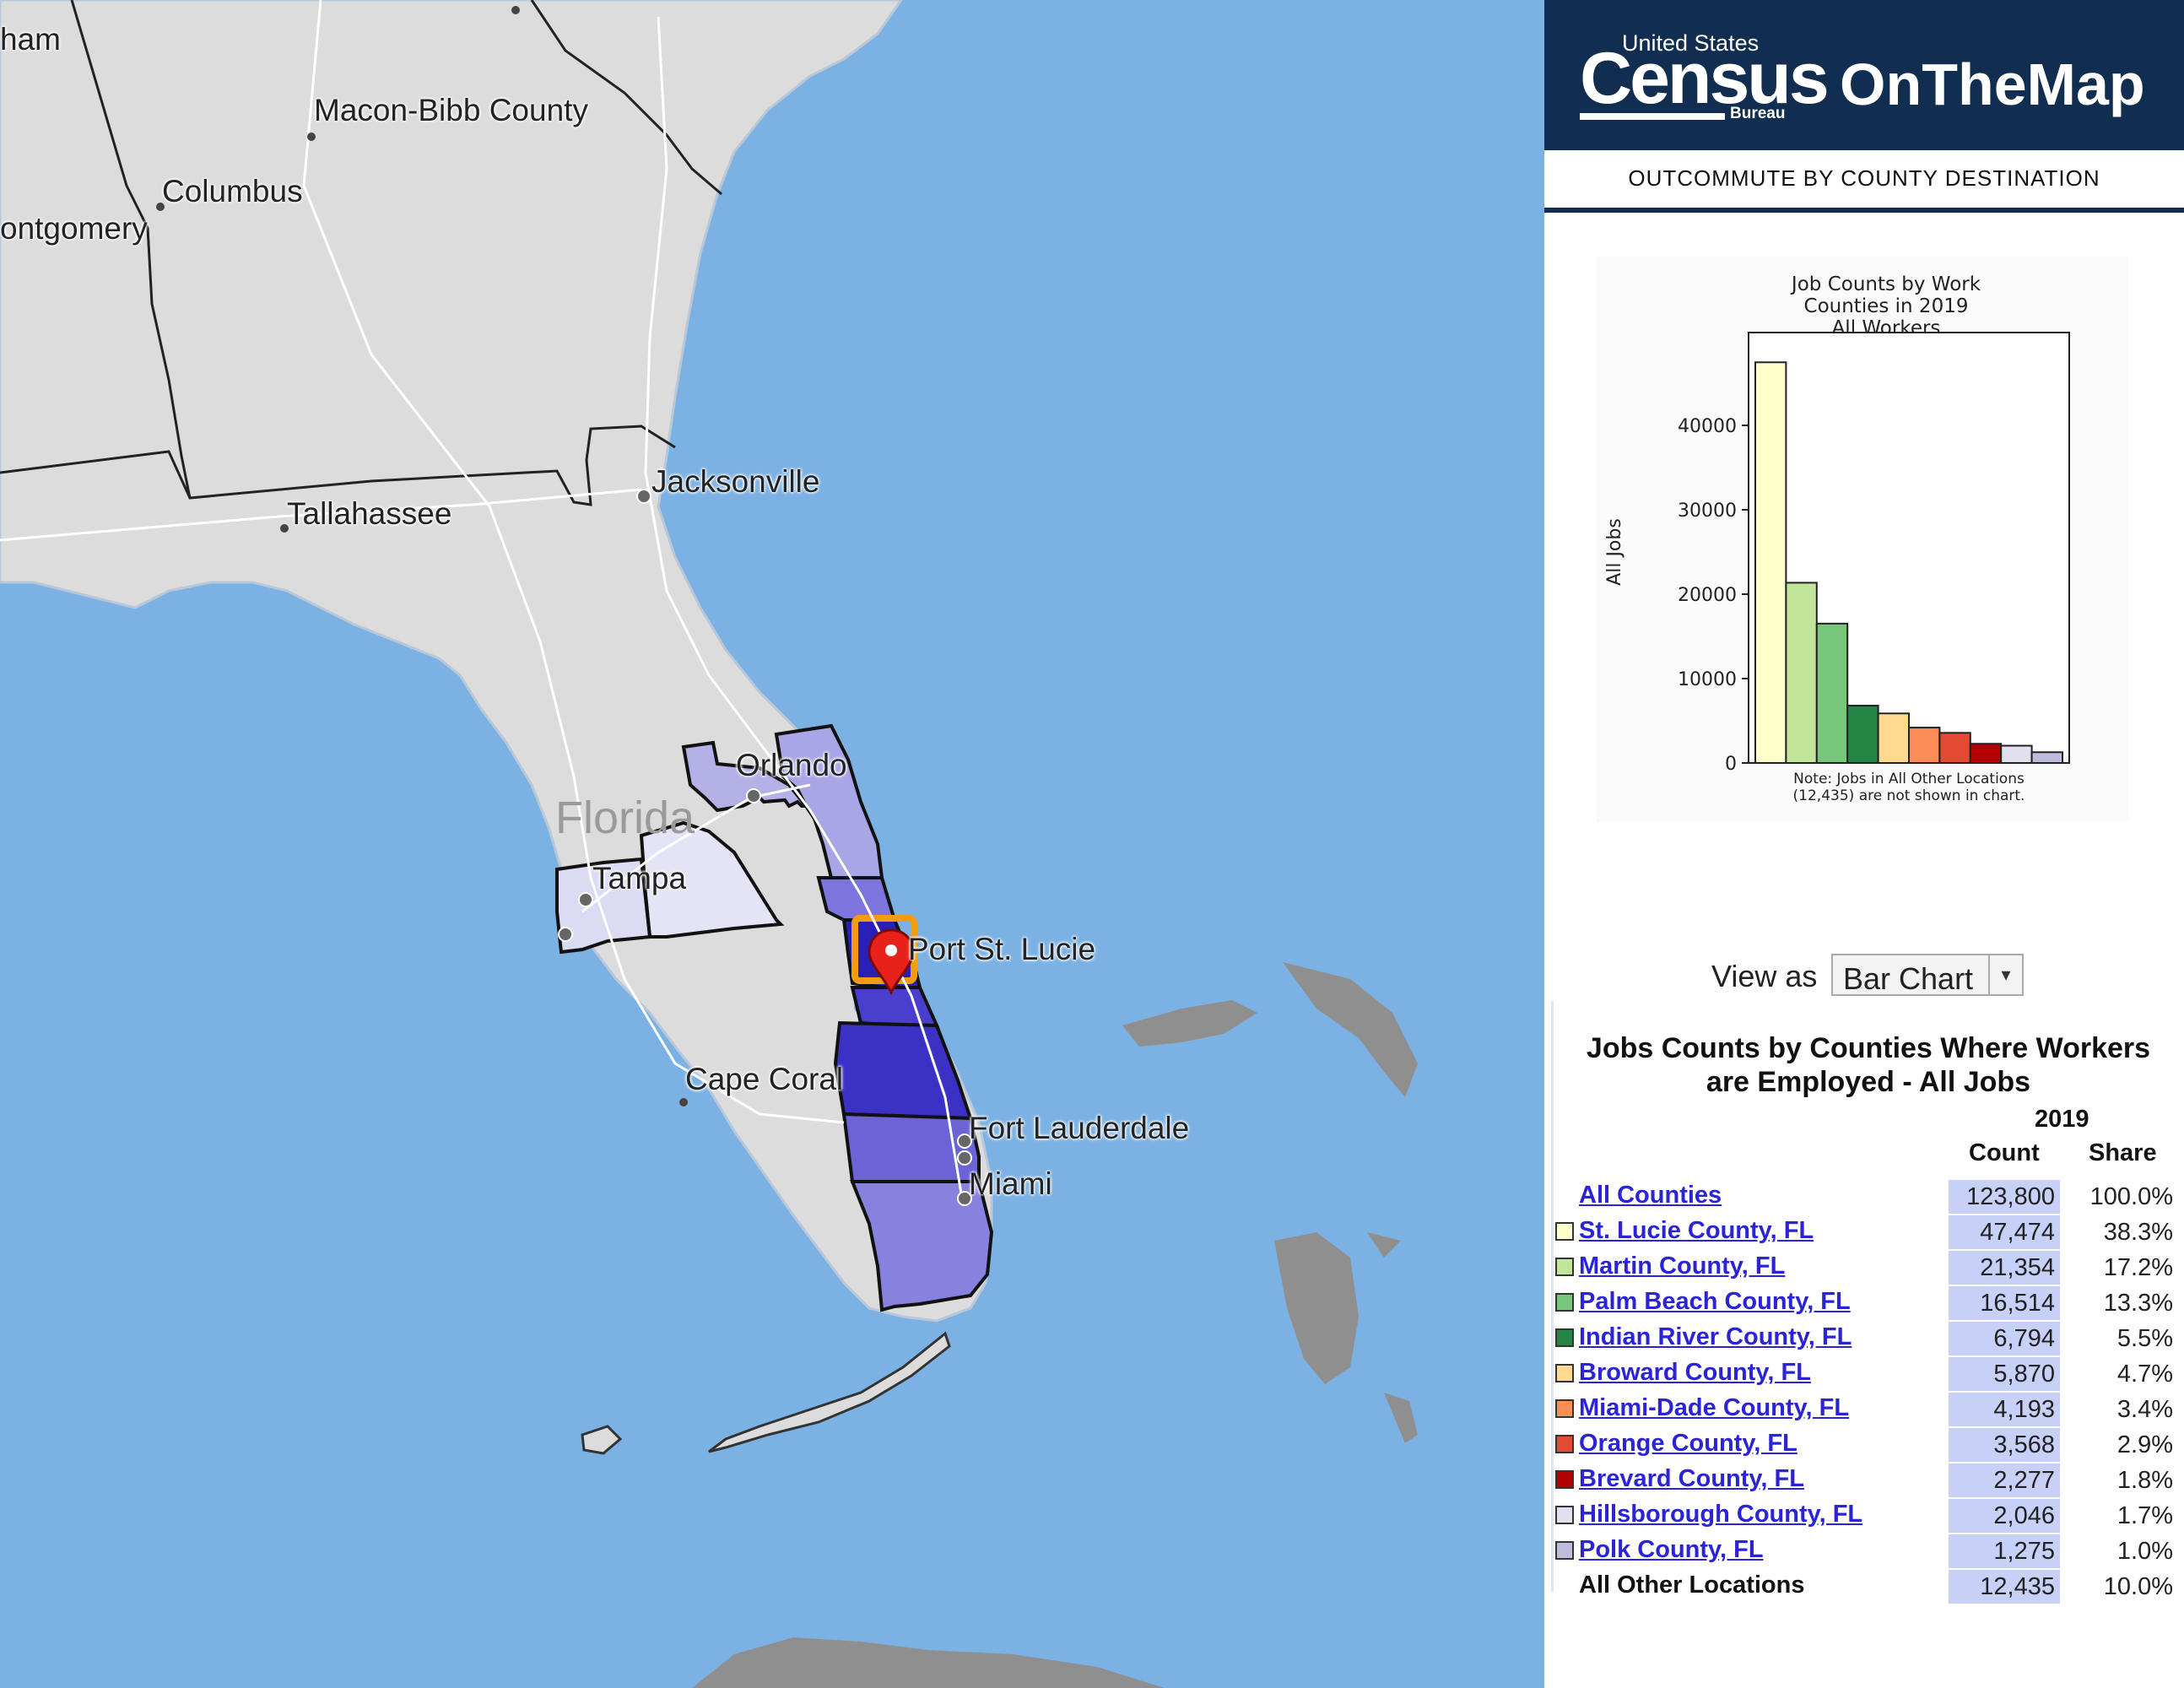  What do you see at coordinates (369, 513) in the screenshot?
I see `city-label-tallahassee: Tallahassee` at bounding box center [369, 513].